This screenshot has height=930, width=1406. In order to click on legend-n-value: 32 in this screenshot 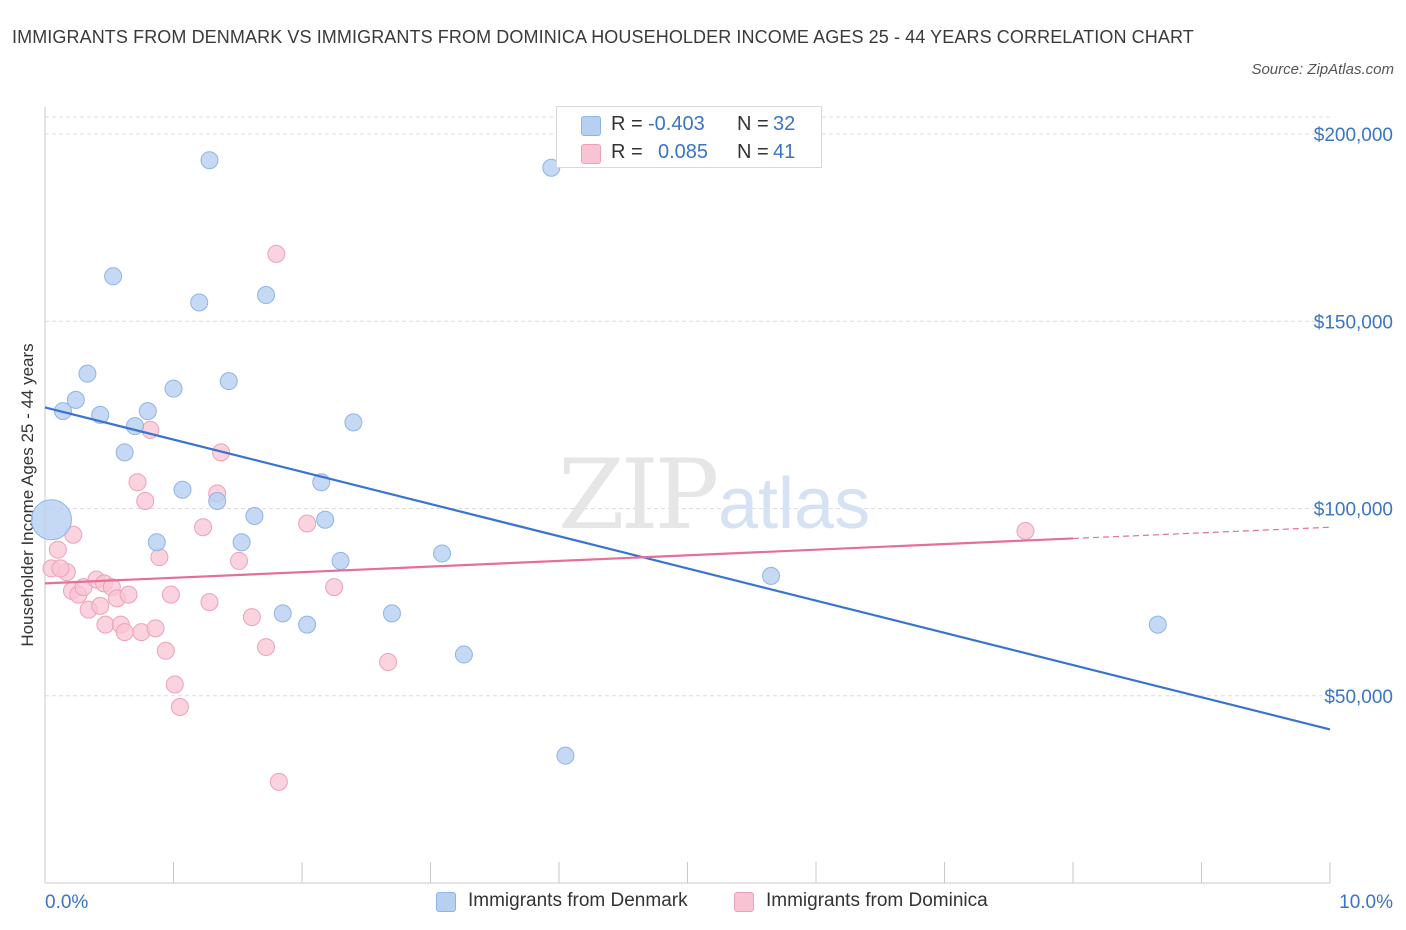, I will do `click(784, 124)`.